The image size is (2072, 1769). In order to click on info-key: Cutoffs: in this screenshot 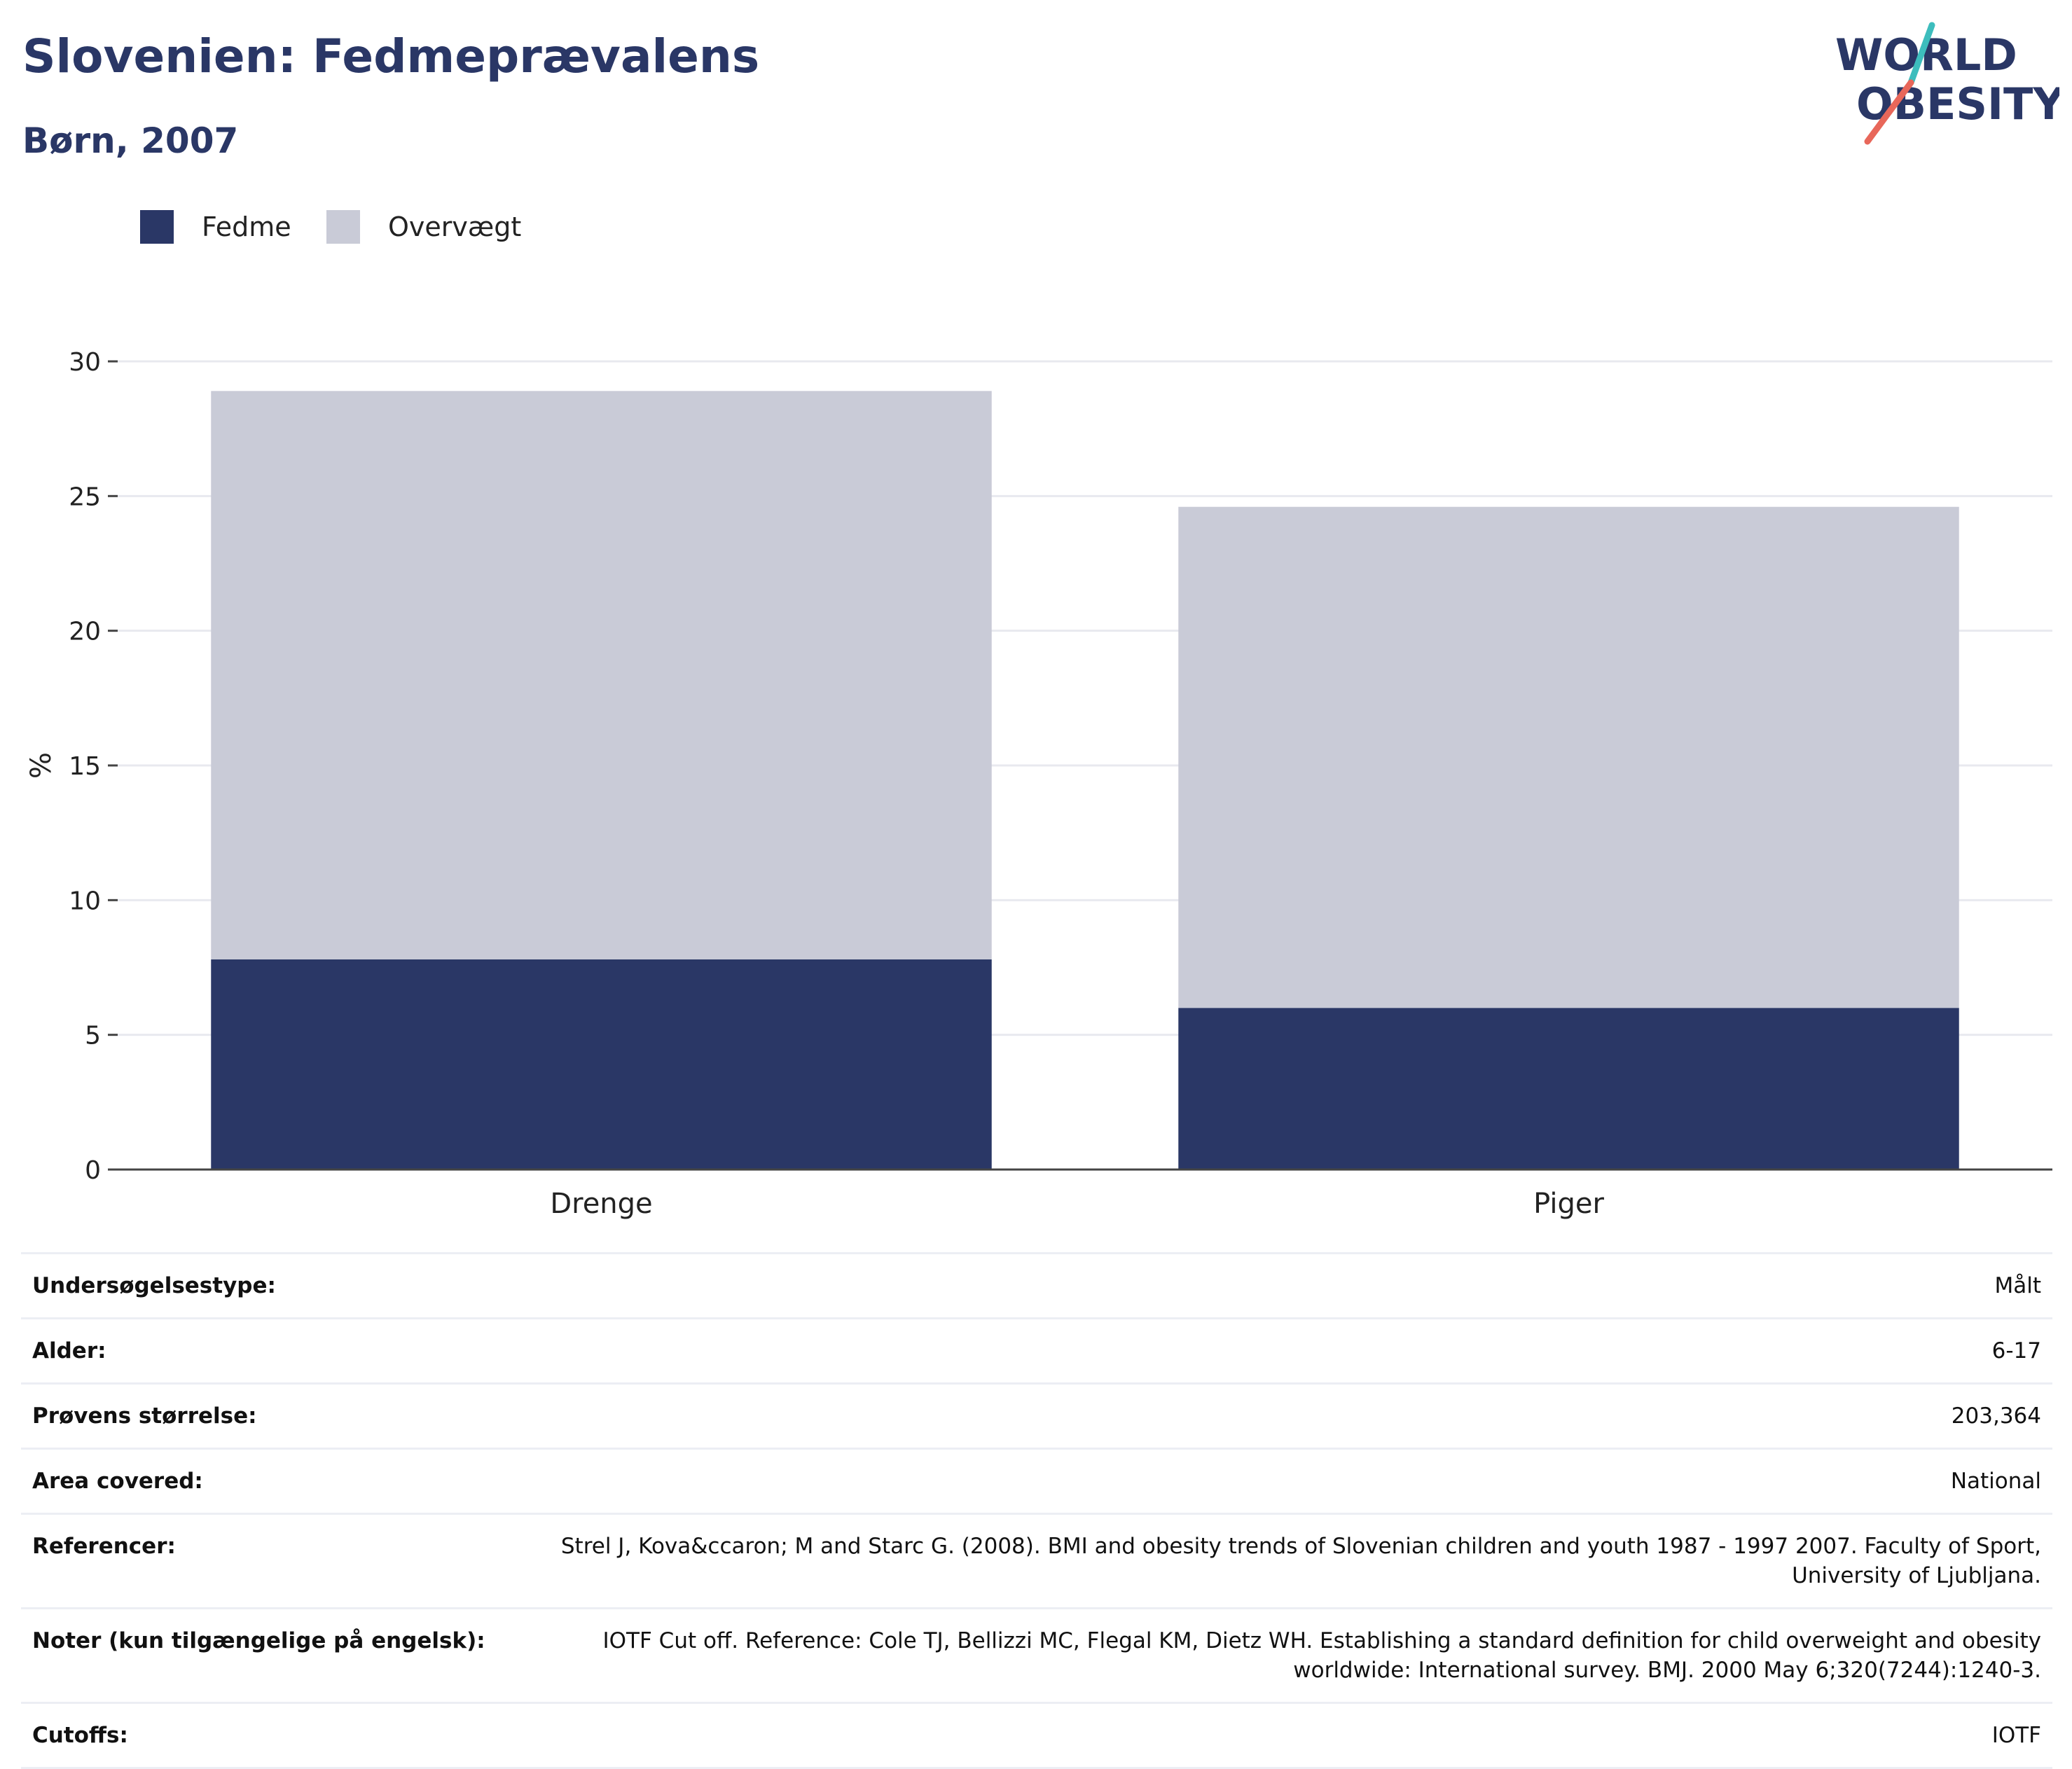, I will do `click(80, 1735)`.